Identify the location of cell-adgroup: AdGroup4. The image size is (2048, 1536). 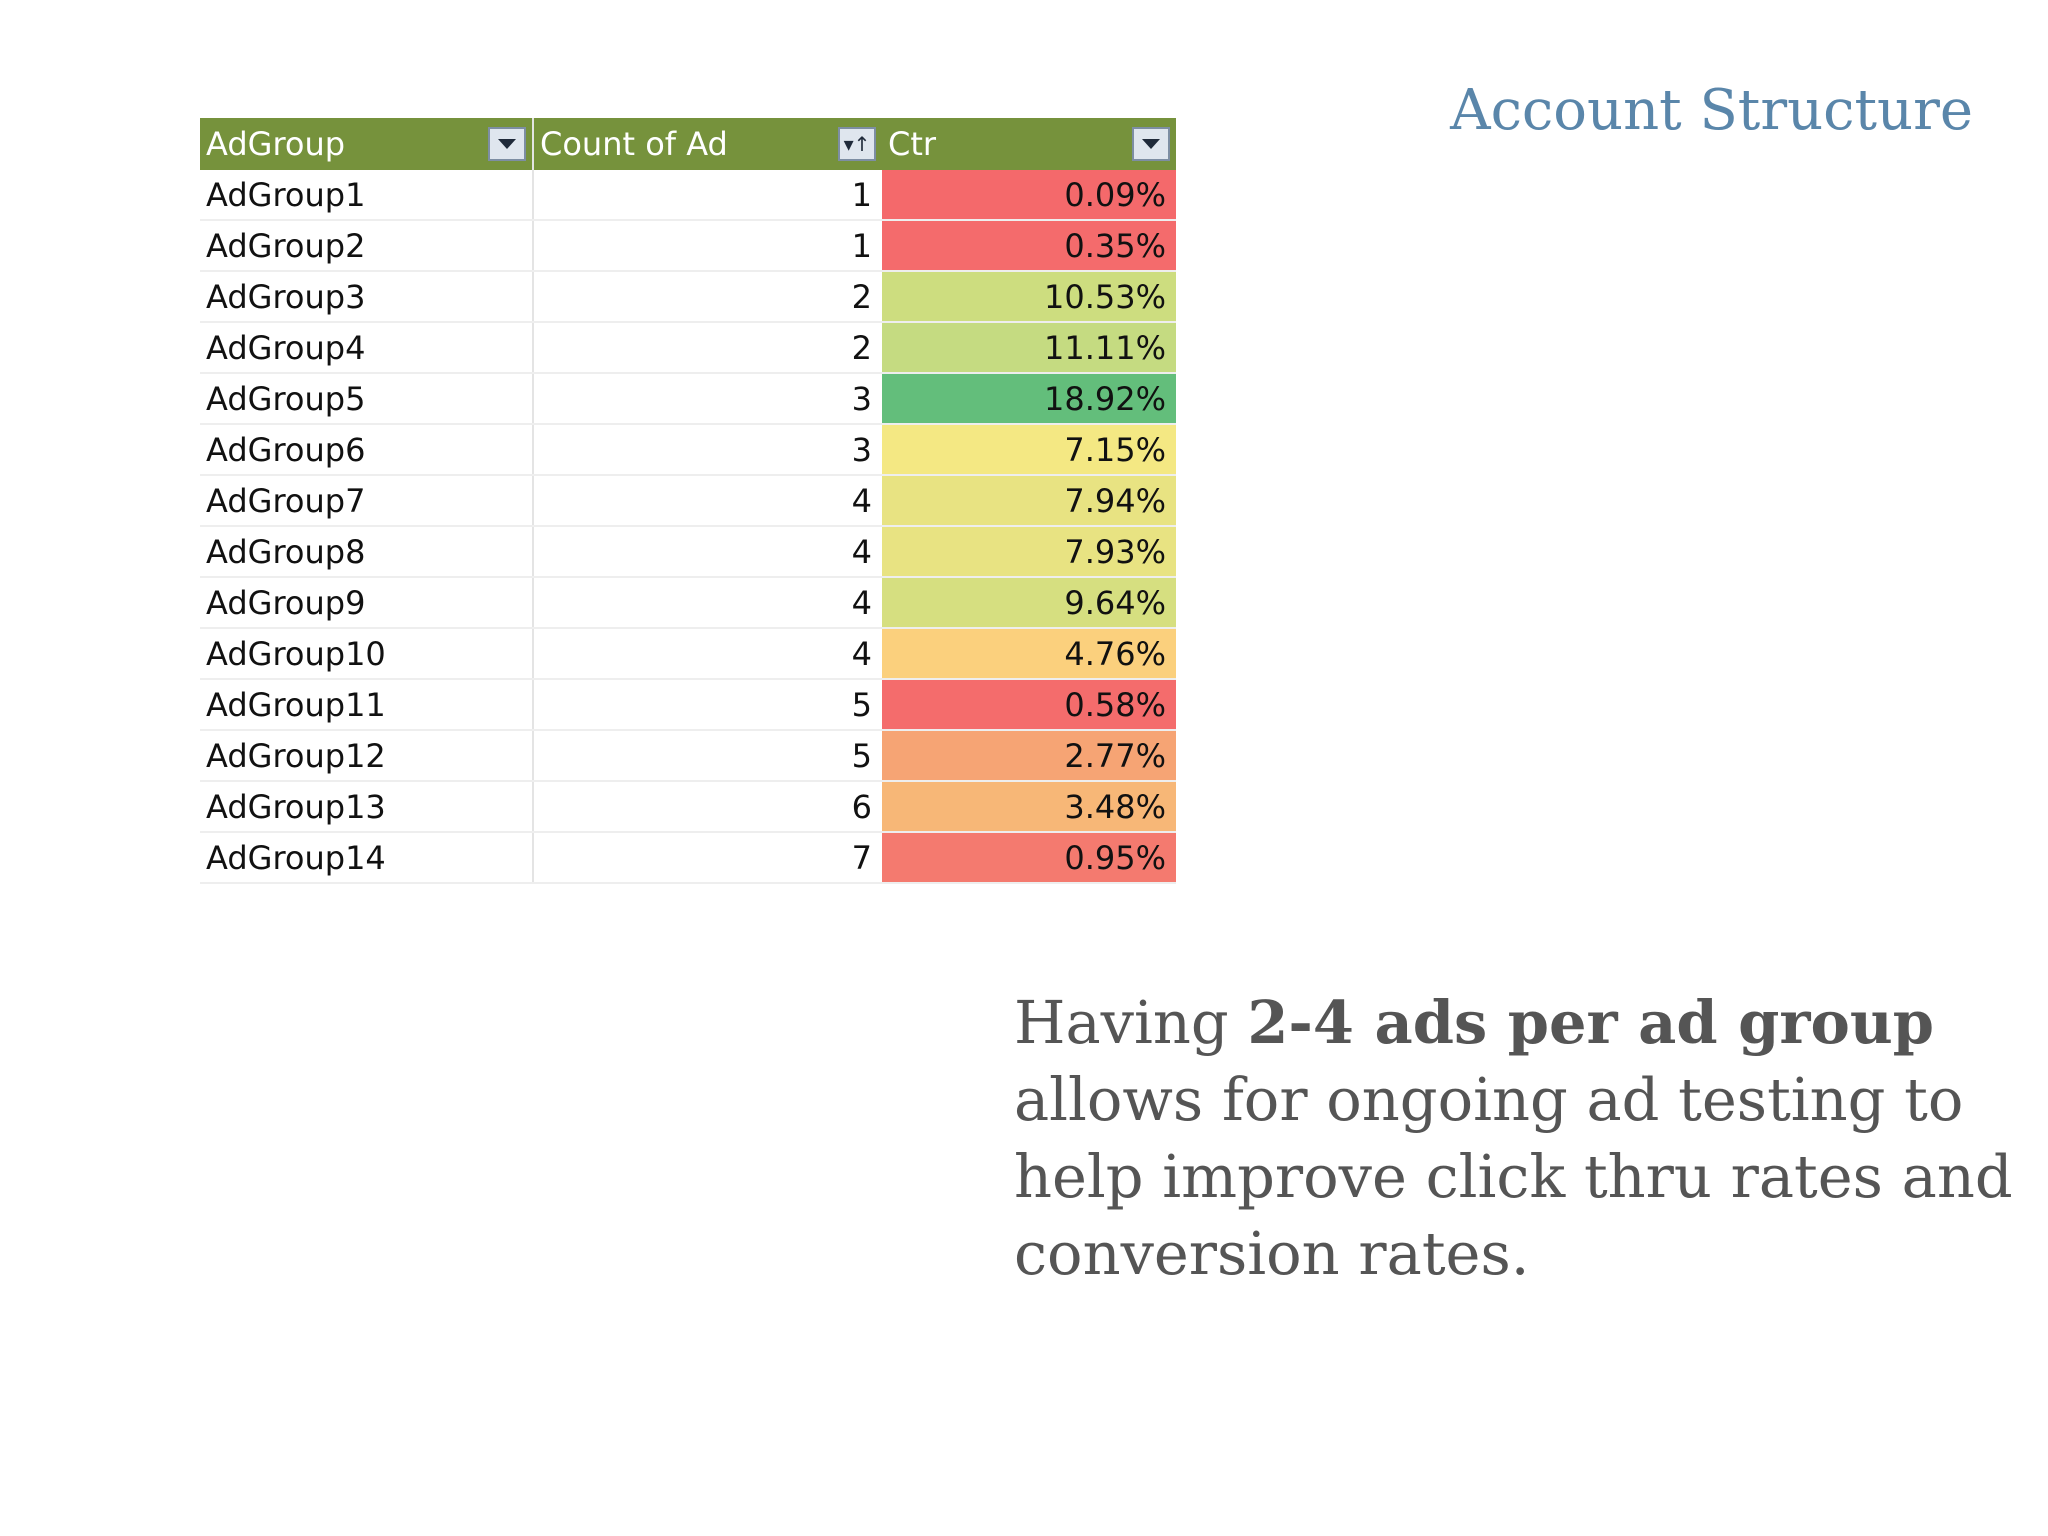
(366, 348).